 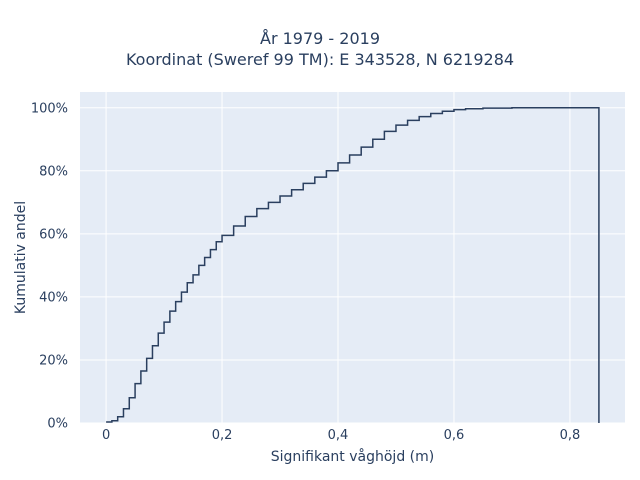 I want to click on y-tick-label: 20%, so click(x=53, y=360).